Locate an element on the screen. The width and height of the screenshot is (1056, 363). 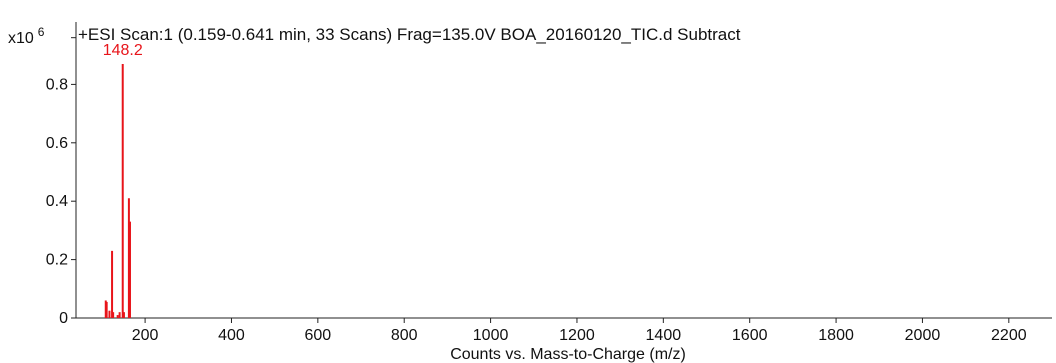
y-tick-label: 0.2 is located at coordinates (57, 260).